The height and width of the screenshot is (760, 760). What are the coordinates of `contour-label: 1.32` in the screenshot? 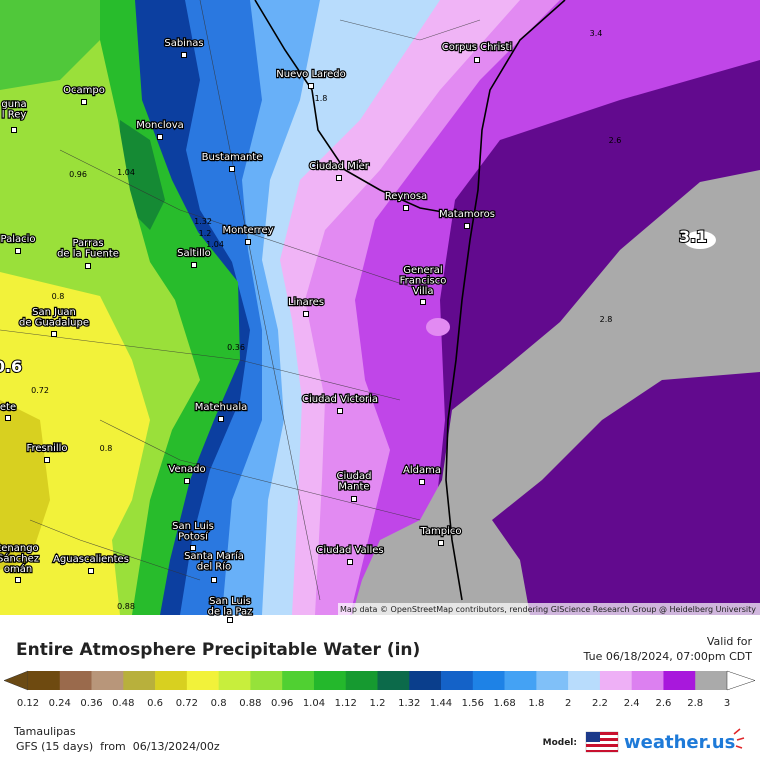 It's located at (203, 221).